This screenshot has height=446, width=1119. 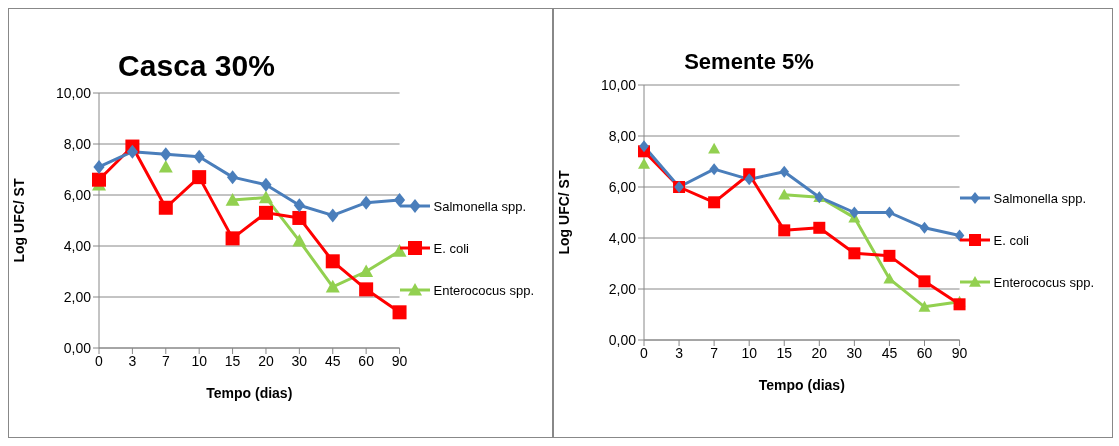 I want to click on chart-title: Semente 5%, so click(x=749, y=62).